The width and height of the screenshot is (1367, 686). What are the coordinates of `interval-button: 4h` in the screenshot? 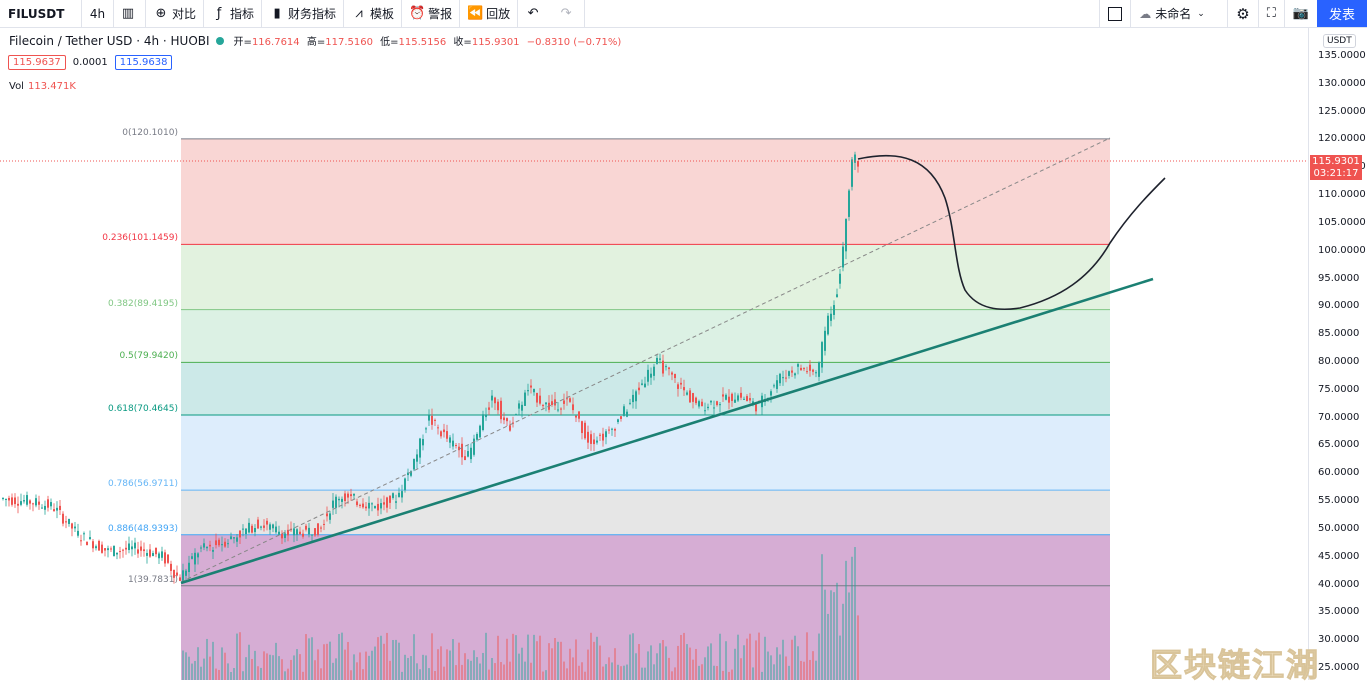 It's located at (98, 13).